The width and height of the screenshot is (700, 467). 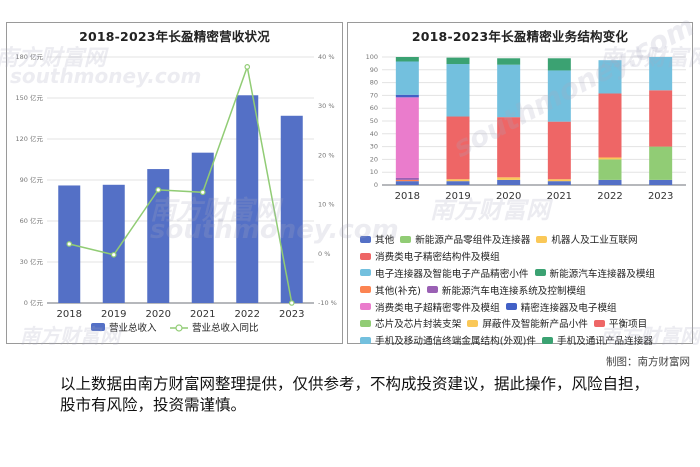 I want to click on legend-item: 屏蔽件及智能新产品小件, so click(x=527, y=323).